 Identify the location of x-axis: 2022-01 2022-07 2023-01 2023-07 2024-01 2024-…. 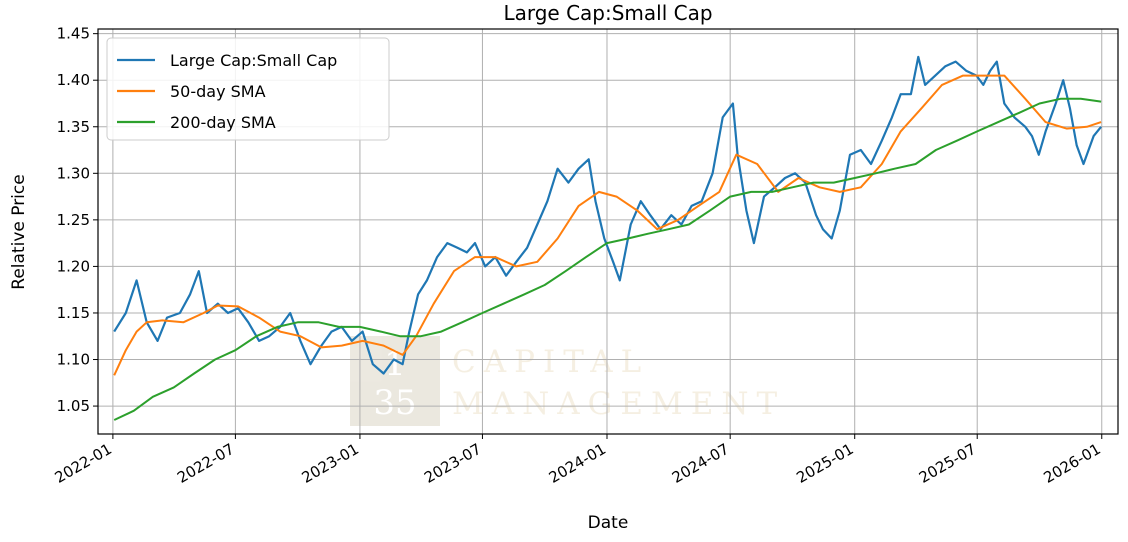
(578, 460).